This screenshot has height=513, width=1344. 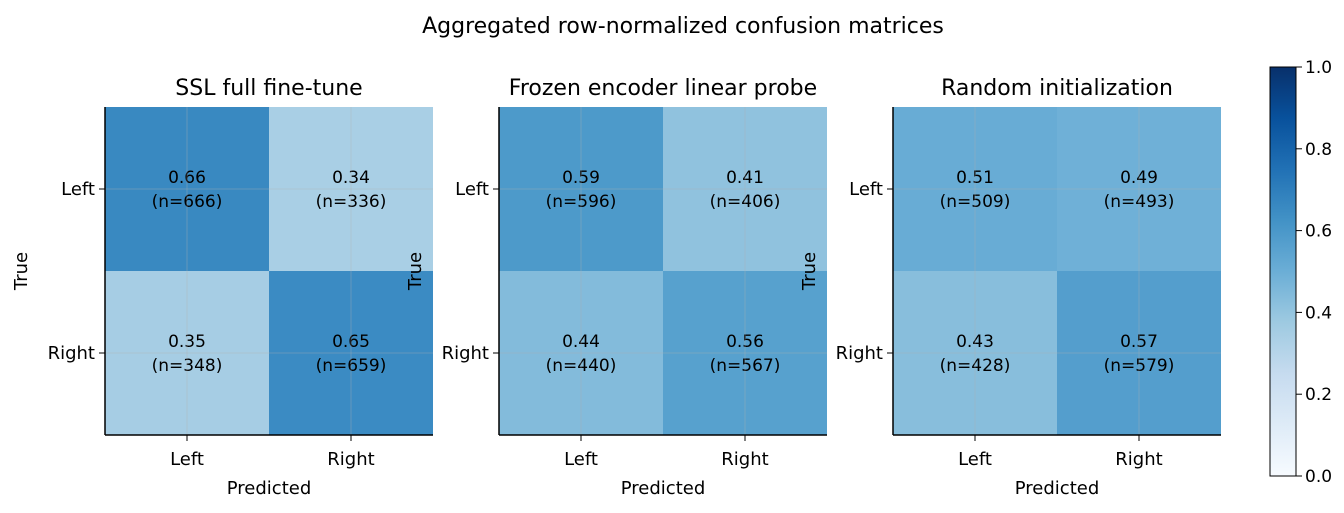 What do you see at coordinates (975, 366) in the screenshot?
I see `cell-count-label: (n=428)` at bounding box center [975, 366].